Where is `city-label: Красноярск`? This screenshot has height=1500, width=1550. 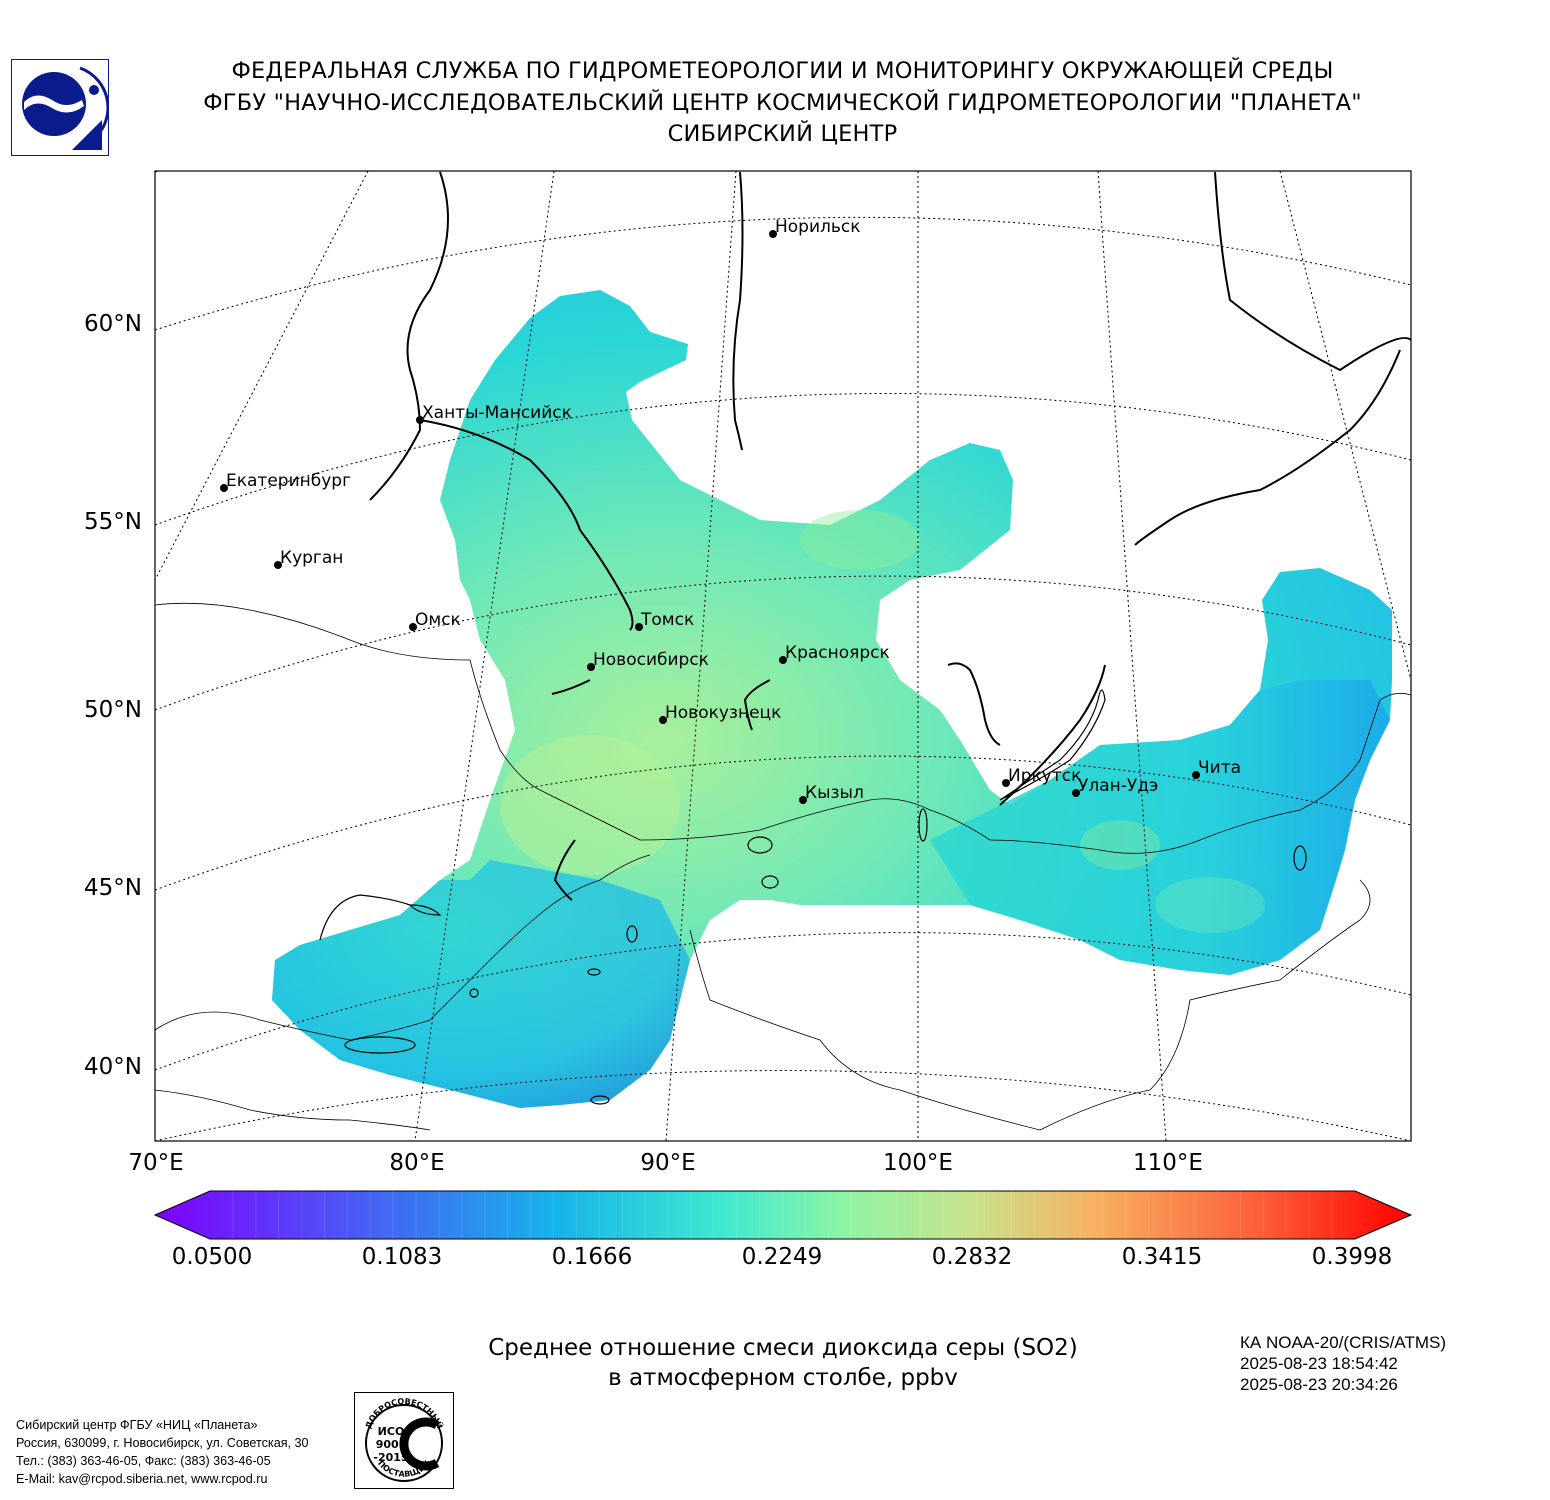 city-label: Красноярск is located at coordinates (837, 653).